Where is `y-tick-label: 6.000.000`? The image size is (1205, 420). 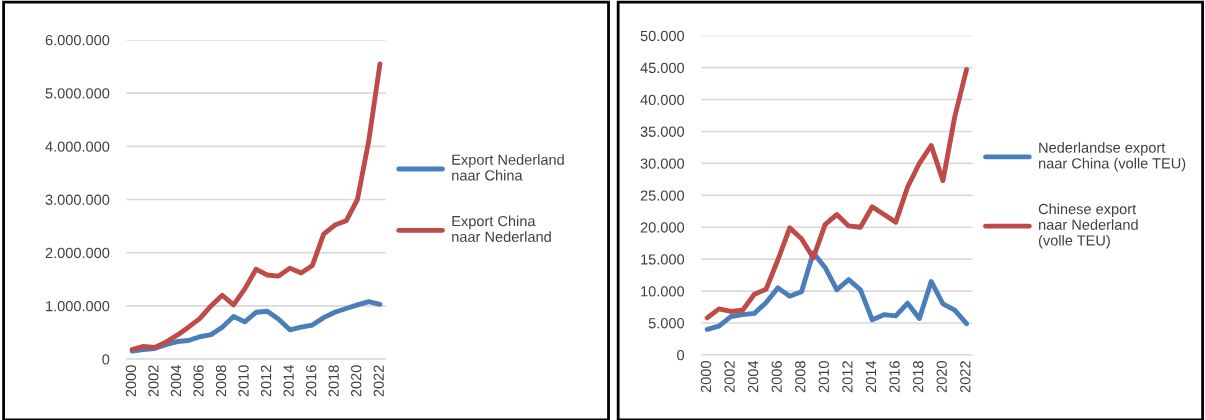 y-tick-label: 6.000.000 is located at coordinates (77, 40).